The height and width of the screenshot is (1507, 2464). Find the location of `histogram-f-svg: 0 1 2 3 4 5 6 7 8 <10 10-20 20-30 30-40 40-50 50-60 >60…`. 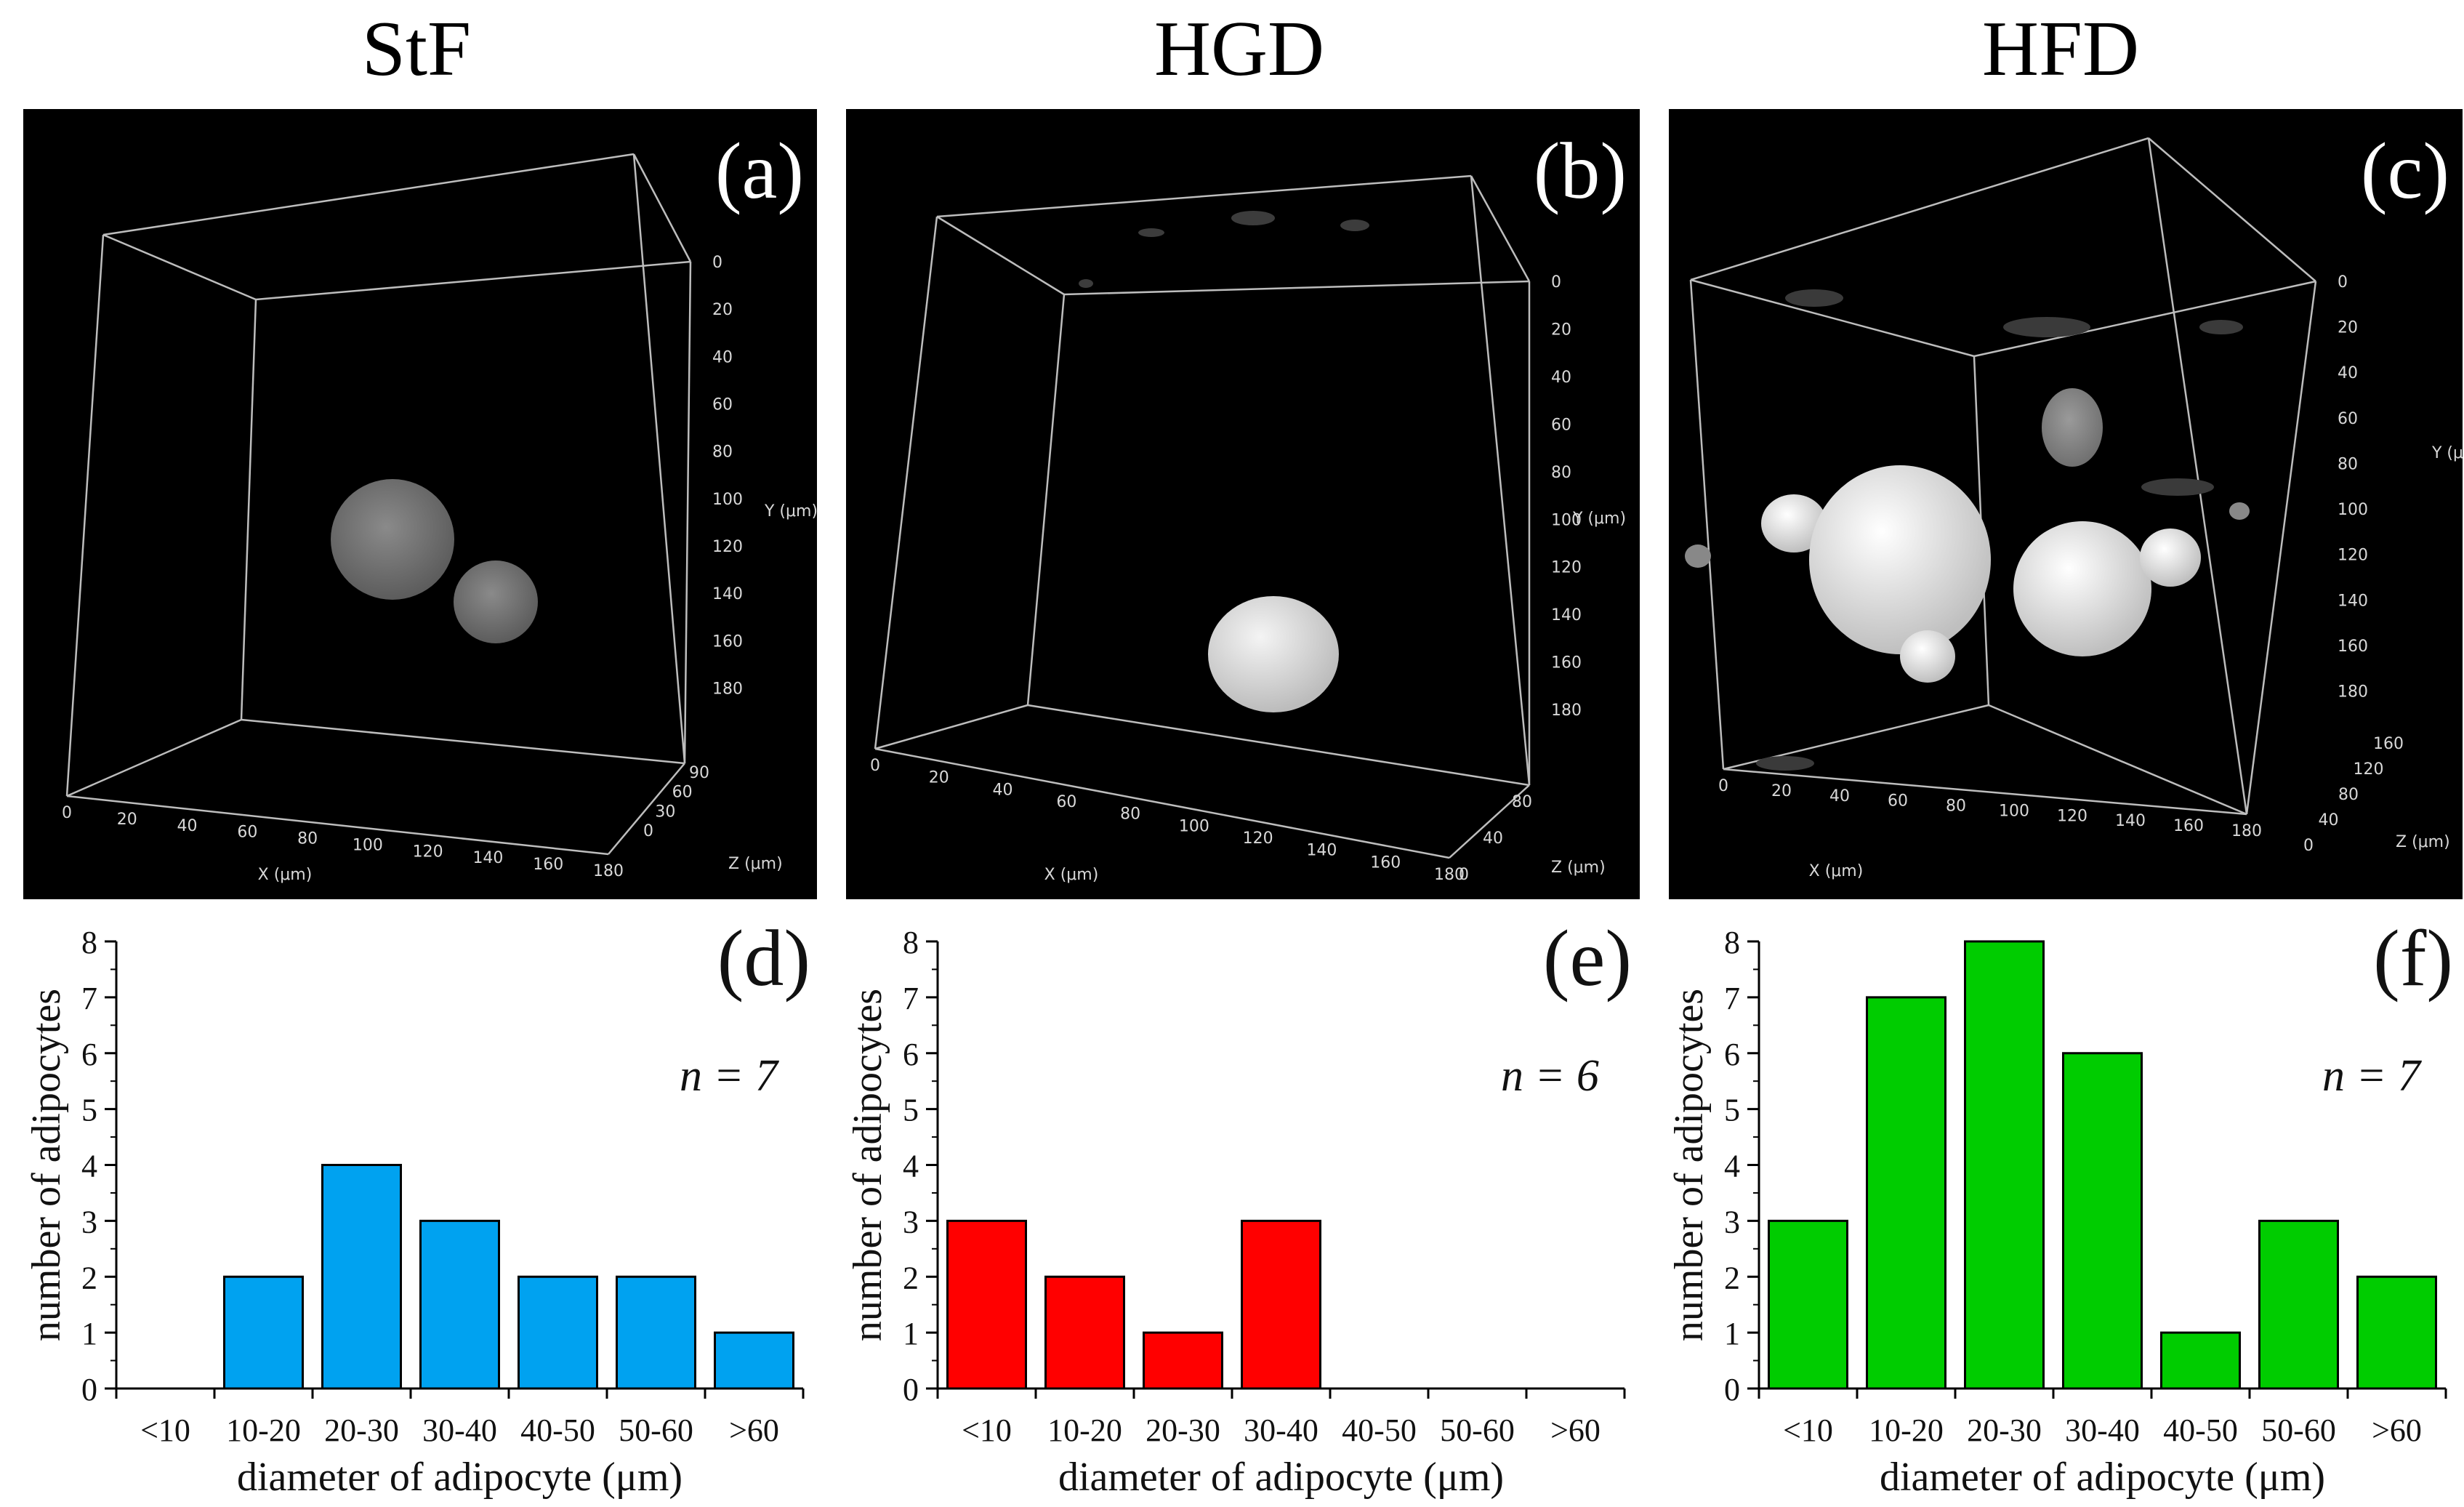

histogram-f-svg: 0 1 2 3 4 5 6 7 8 <10 10-20 20-30 30-40 40-50 50-60 >60… is located at coordinates (2057, 1212).